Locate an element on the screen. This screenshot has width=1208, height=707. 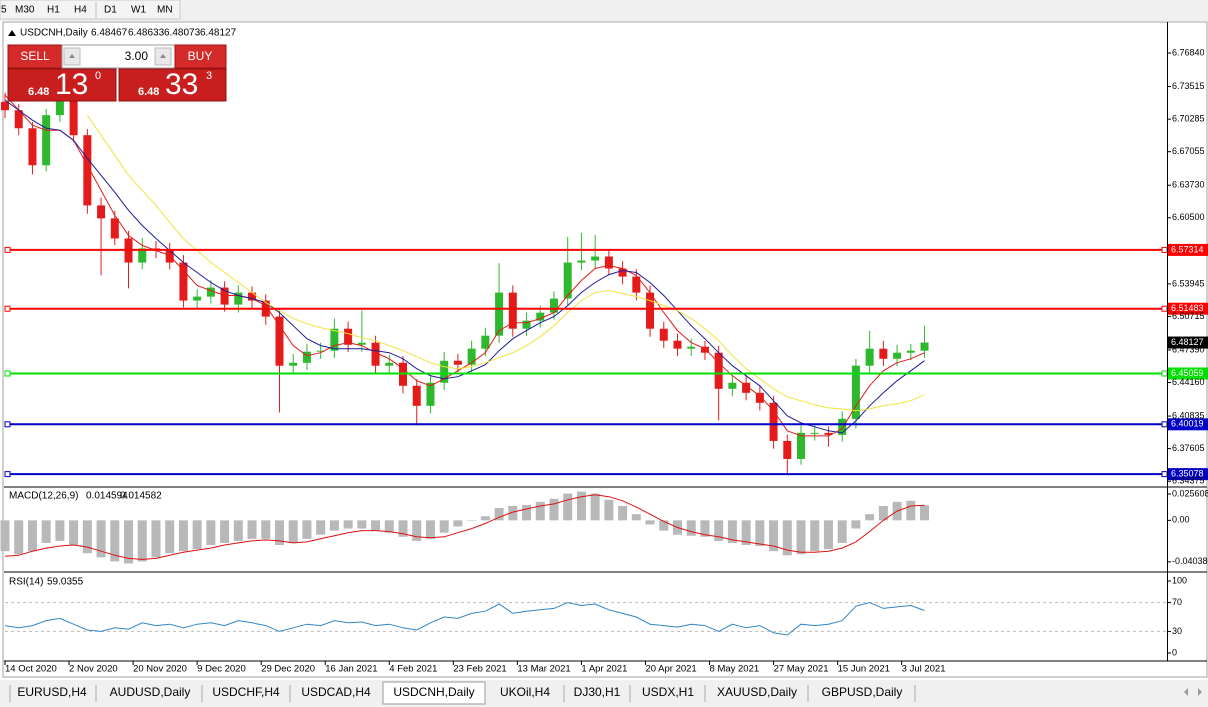
x-tick-label: 27 May 2021 is located at coordinates (801, 669).